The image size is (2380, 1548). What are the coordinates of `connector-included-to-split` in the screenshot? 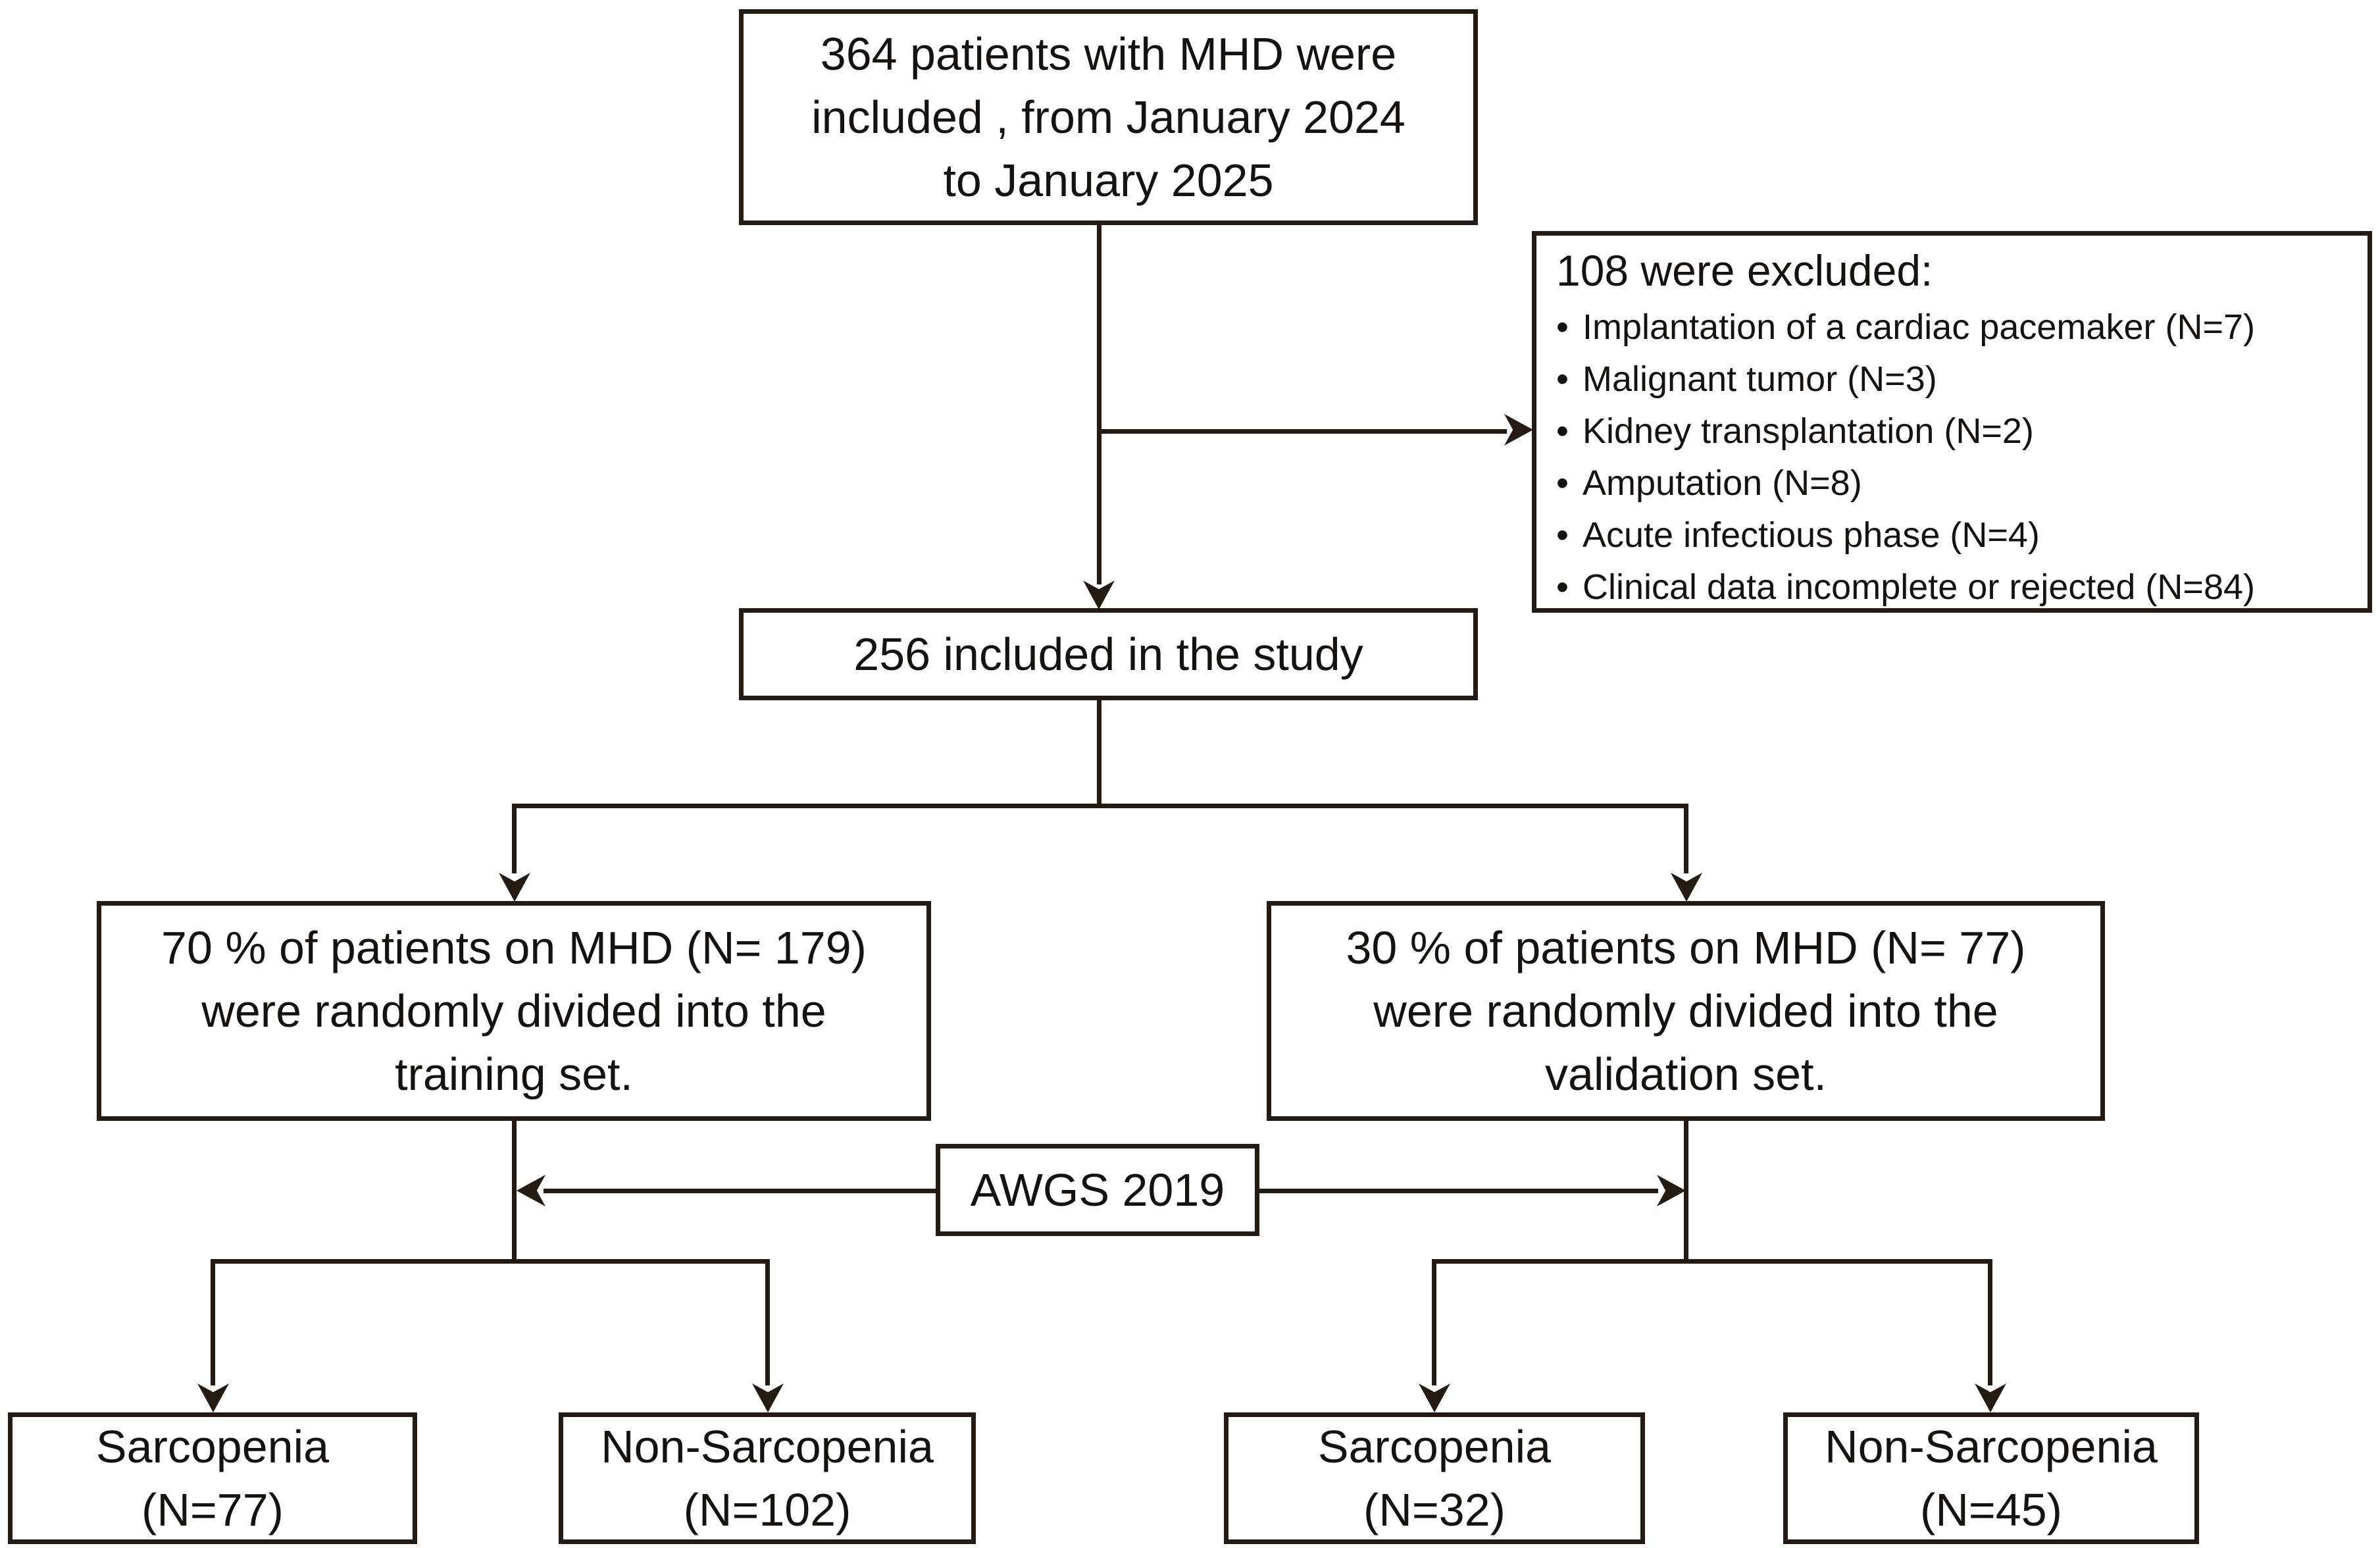 It's located at (1099, 754).